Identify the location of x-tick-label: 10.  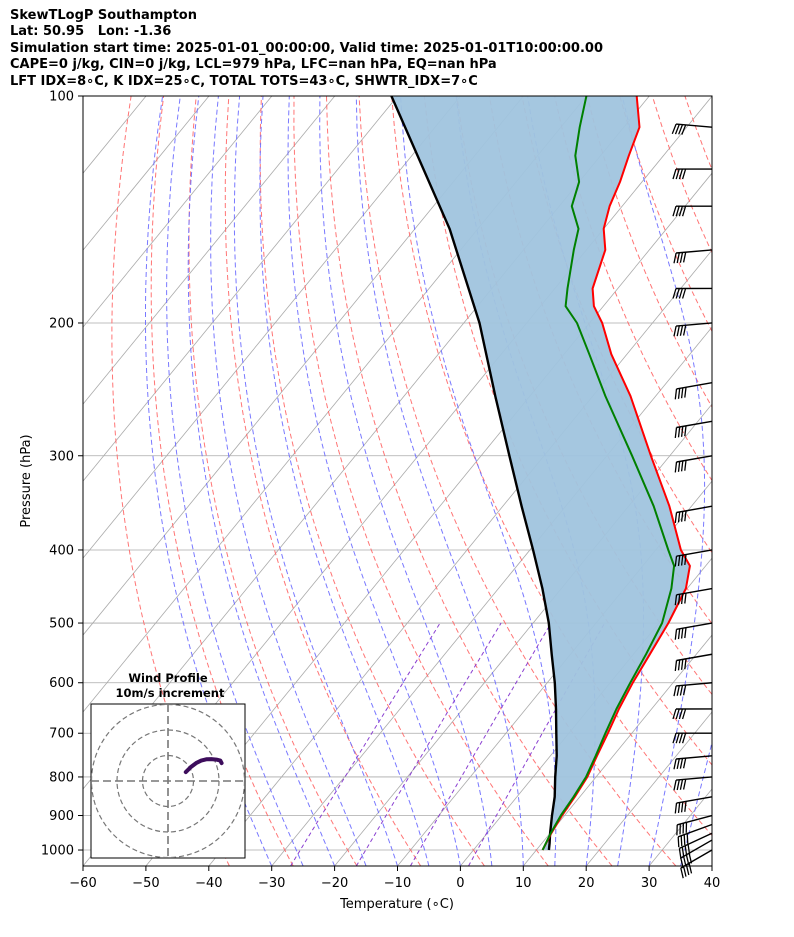
(523, 883).